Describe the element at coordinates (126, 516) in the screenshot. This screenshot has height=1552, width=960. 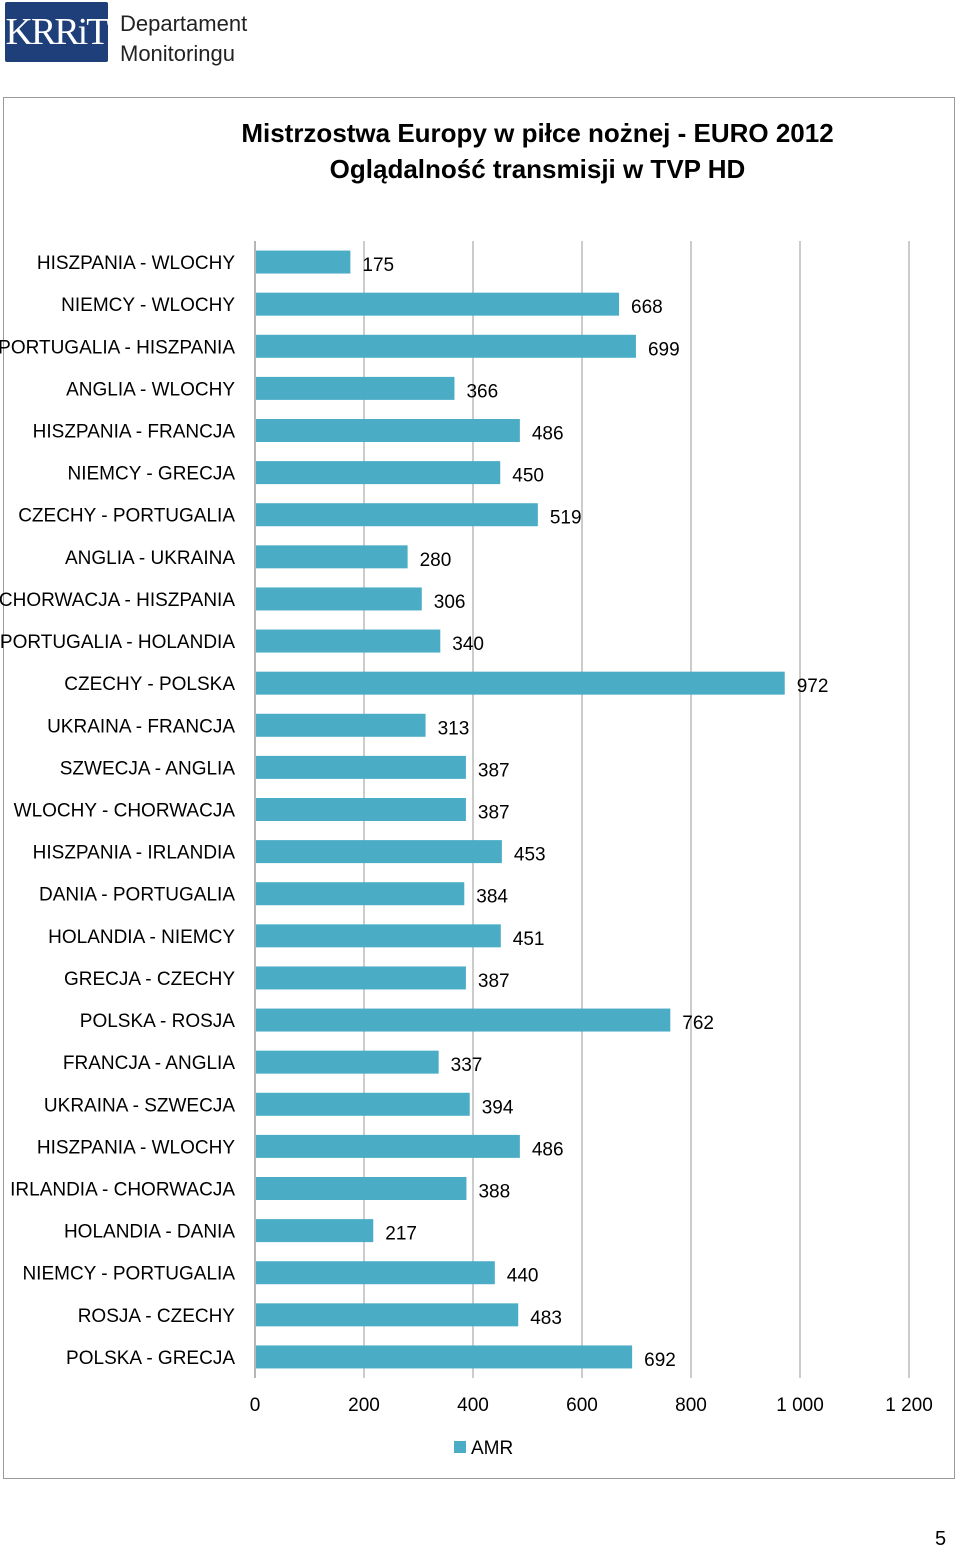
I see `category-label: CZECHY - PORTUGALIA` at that location.